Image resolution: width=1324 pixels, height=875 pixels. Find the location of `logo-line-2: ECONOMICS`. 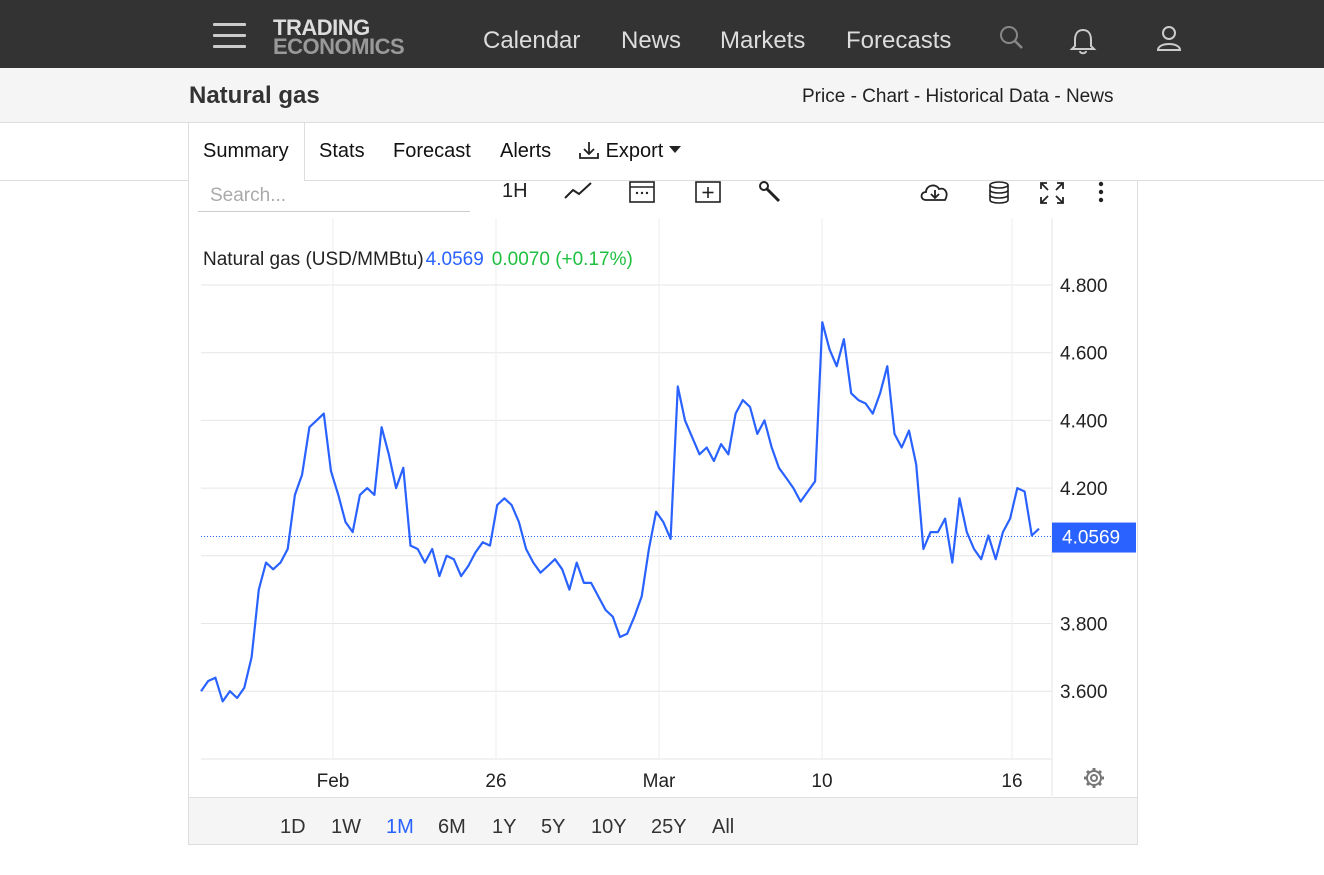

logo-line-2: ECONOMICS is located at coordinates (339, 46).